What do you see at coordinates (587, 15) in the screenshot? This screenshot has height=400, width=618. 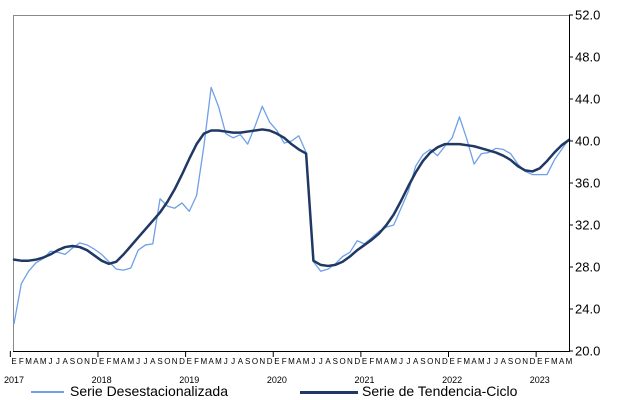 I see `y-tick-label: 52.0` at bounding box center [587, 15].